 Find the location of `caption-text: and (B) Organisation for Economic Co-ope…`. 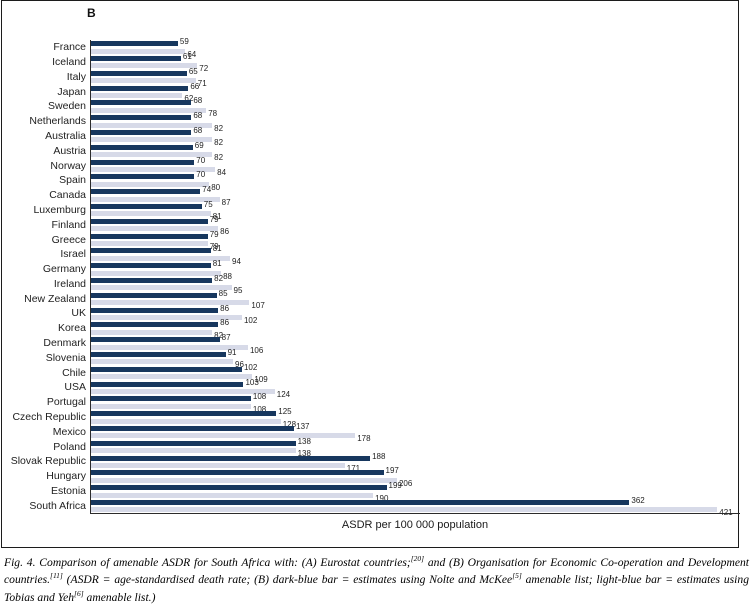

caption-text: and (B) Organisation for Economic Co-ope… is located at coordinates (376, 571).